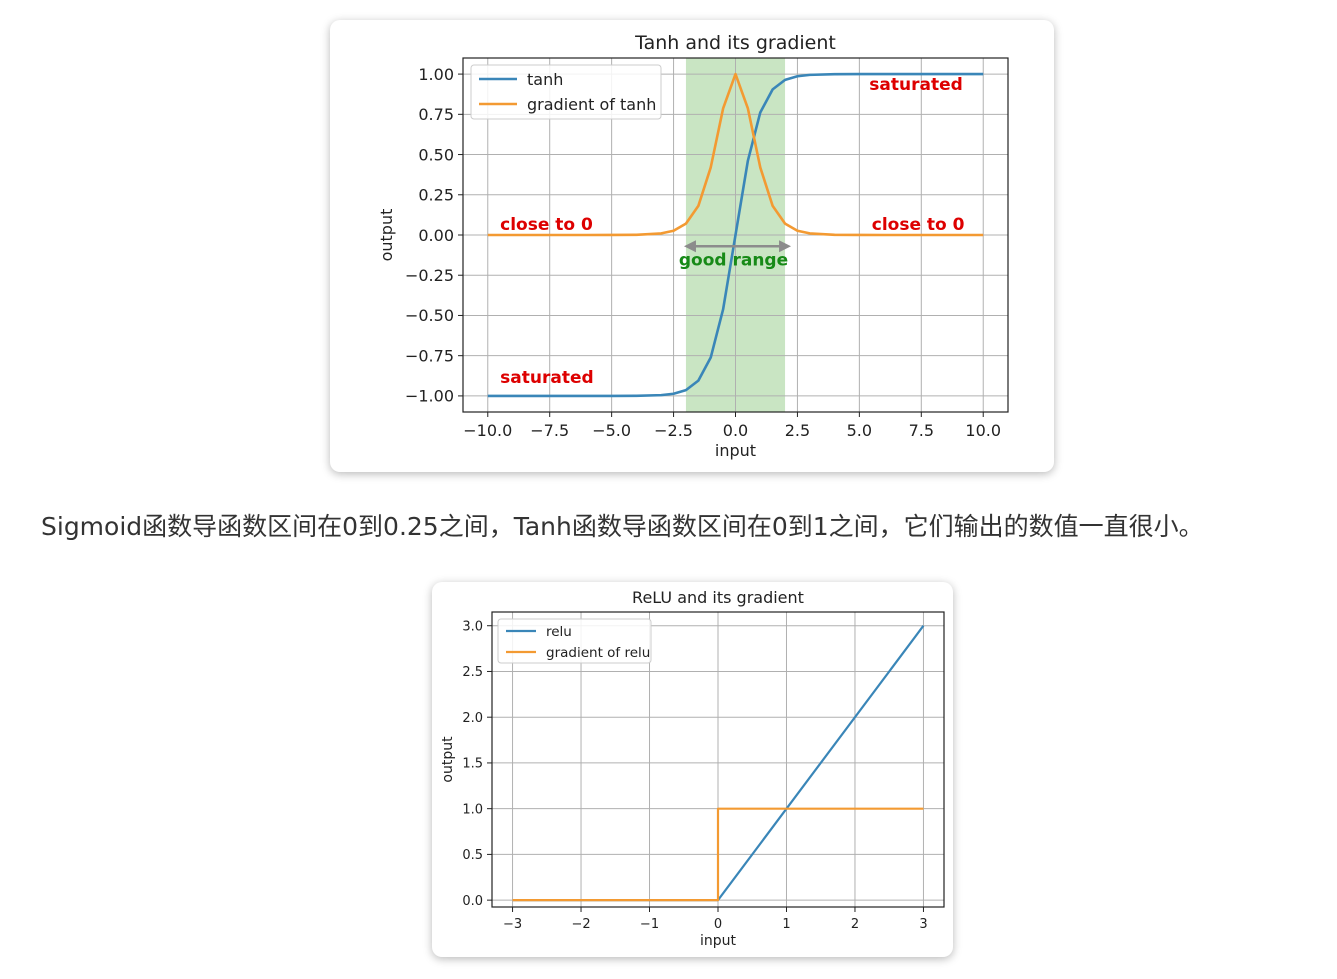 This screenshot has height=979, width=1337. What do you see at coordinates (923, 924) in the screenshot?
I see `x-tick-label: 3` at bounding box center [923, 924].